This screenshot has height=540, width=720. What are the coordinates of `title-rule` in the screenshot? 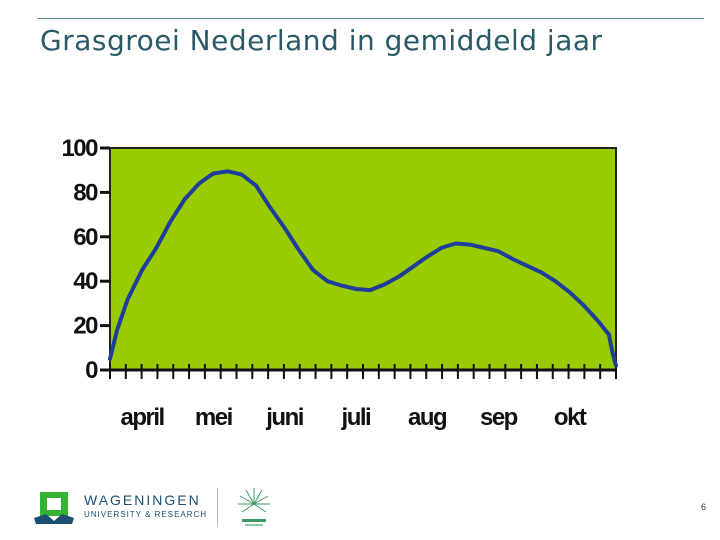 It's located at (371, 18).